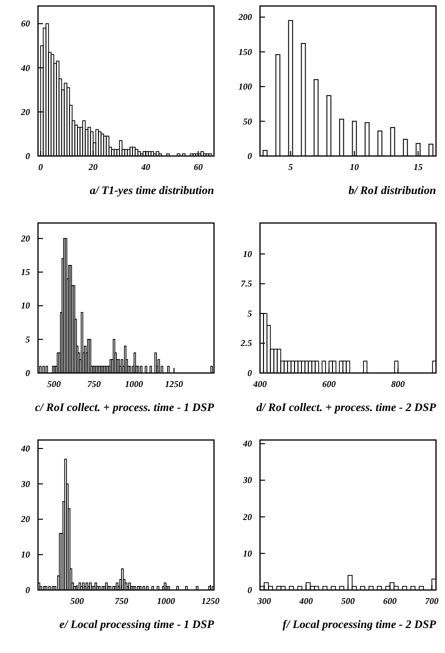 This screenshot has height=653, width=445. What do you see at coordinates (247, 121) in the screenshot?
I see `y-tick-label: 50` at bounding box center [247, 121].